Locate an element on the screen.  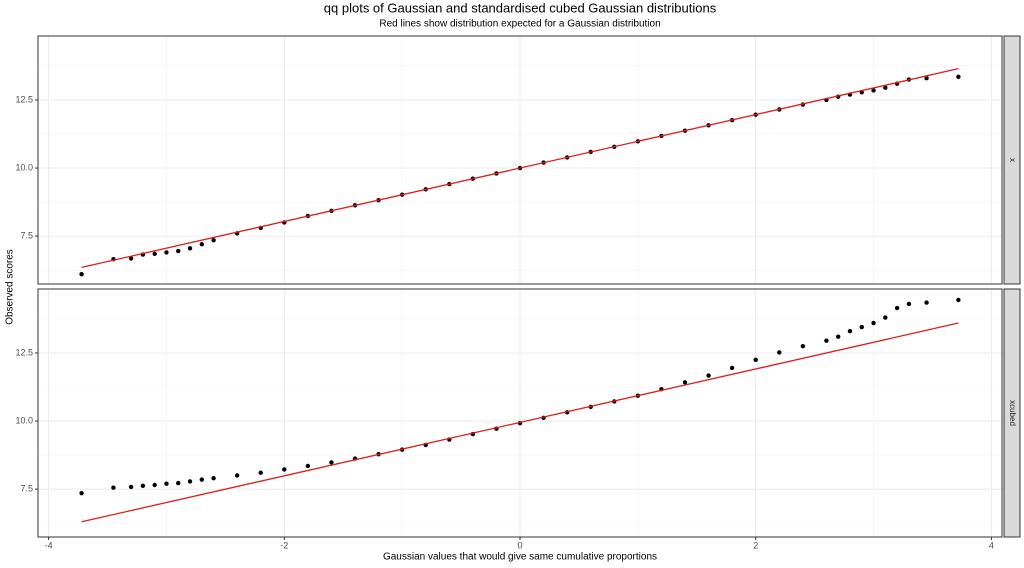
strip-label: xcubed is located at coordinates (1012, 413).